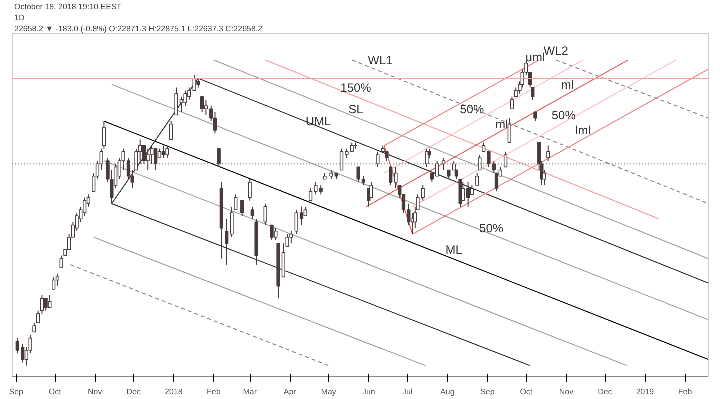 This screenshot has height=399, width=720. Describe the element at coordinates (556, 51) in the screenshot. I see `annotation: WL2` at that location.